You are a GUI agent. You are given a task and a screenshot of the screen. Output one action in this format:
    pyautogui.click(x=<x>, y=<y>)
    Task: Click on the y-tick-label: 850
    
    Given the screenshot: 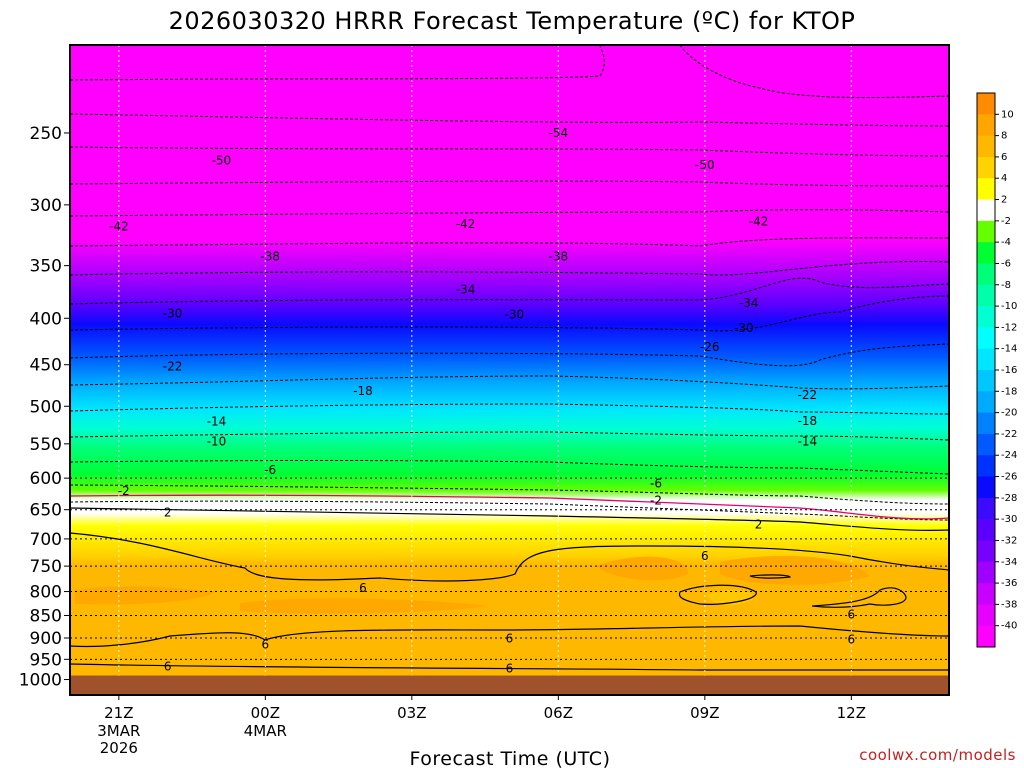 What is the action you would take?
    pyautogui.click(x=46, y=616)
    